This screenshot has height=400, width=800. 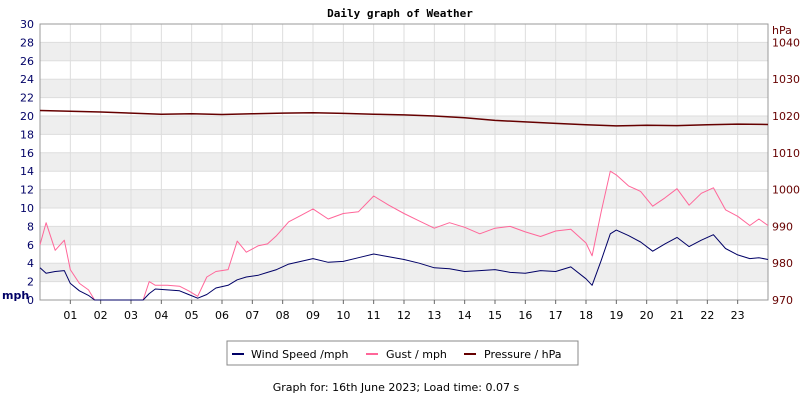 I want to click on left-tick-label: 6, so click(x=30, y=245).